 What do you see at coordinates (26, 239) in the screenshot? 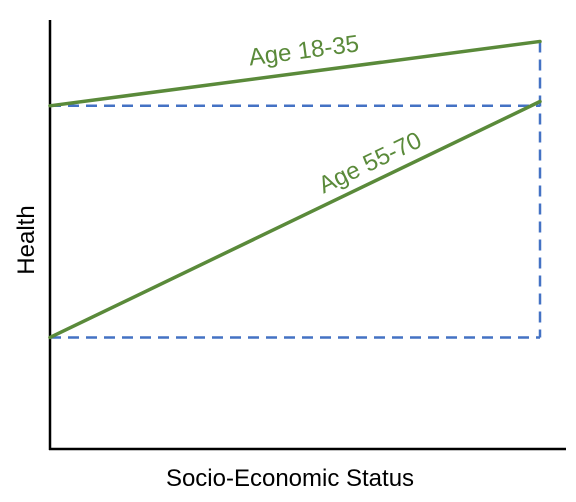
I see `y-axis-label: Health` at bounding box center [26, 239].